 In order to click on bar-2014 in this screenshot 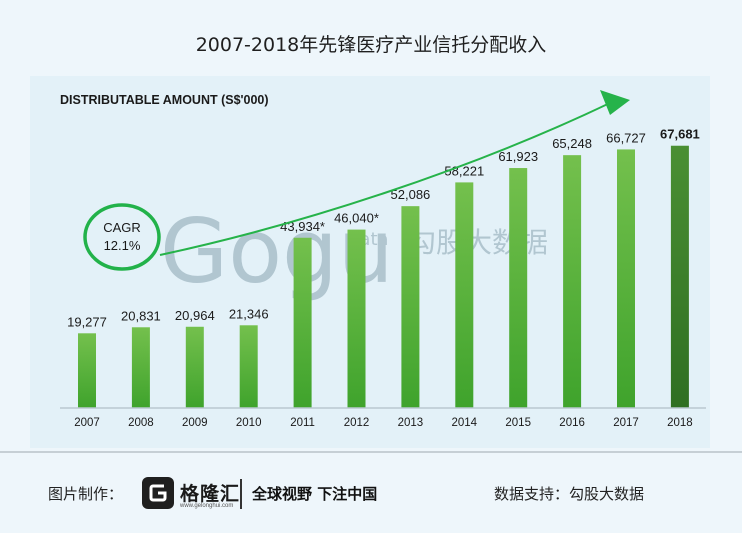, I will do `click(464, 295)`.